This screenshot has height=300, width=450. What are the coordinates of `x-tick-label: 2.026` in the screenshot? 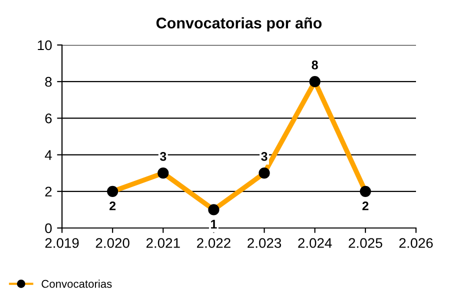 It's located at (416, 243).